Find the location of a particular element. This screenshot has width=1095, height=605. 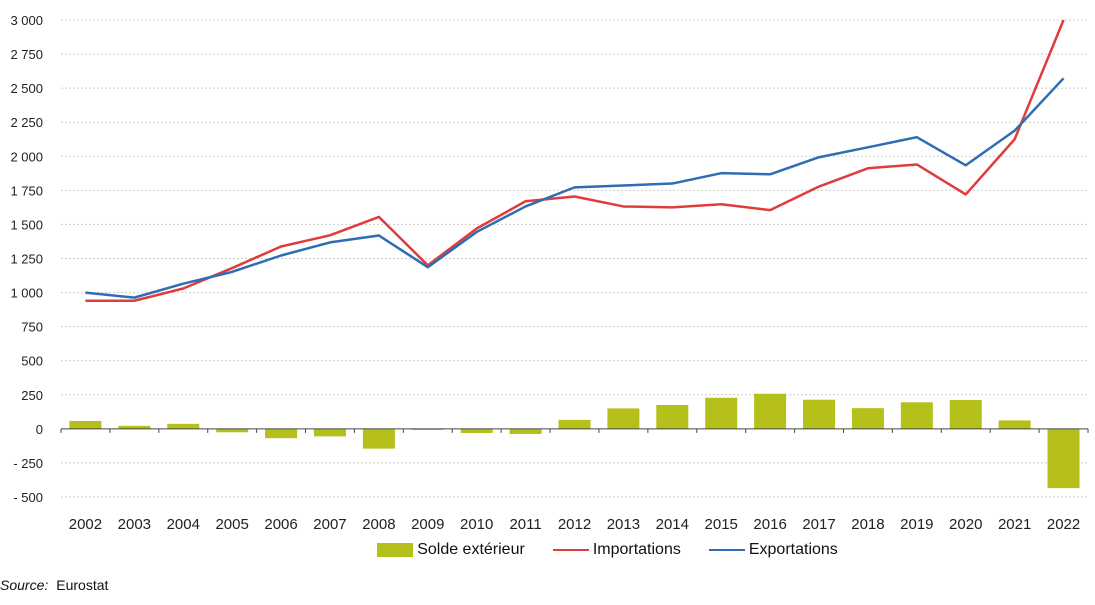

bar-solde-2003 is located at coordinates (134, 427).